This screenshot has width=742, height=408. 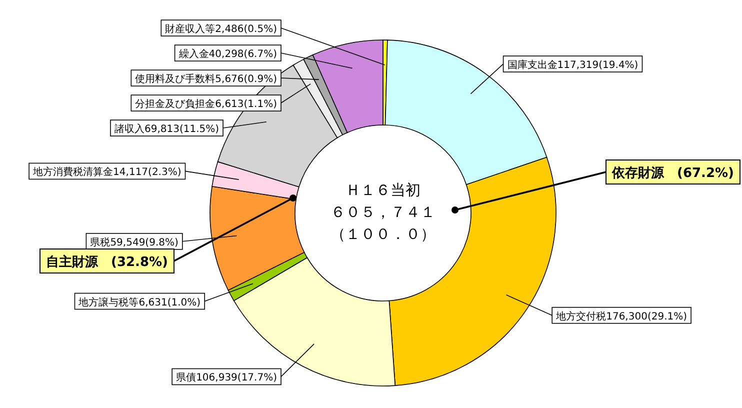 I want to click on slice-label: 国庫支出金117,319(19.4%), so click(x=572, y=64).